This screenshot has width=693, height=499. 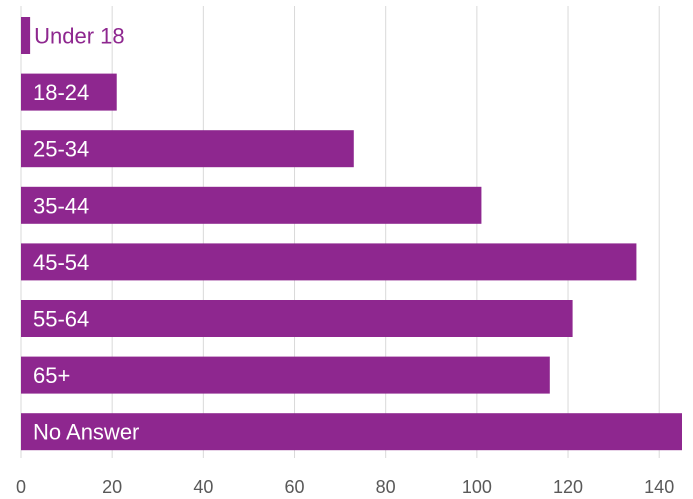 What do you see at coordinates (51, 375) in the screenshot?
I see `category-label-6: 65+` at bounding box center [51, 375].